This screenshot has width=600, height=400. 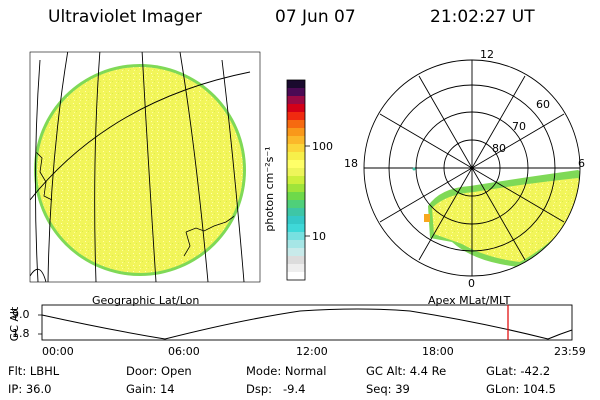 What do you see at coordinates (34, 371) in the screenshot?
I see `info-filter: Flt: LBHL` at bounding box center [34, 371].